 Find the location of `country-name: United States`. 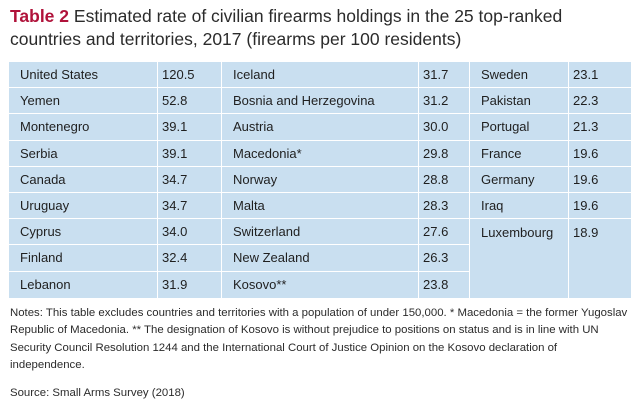

country-name: United States is located at coordinates (59, 75).